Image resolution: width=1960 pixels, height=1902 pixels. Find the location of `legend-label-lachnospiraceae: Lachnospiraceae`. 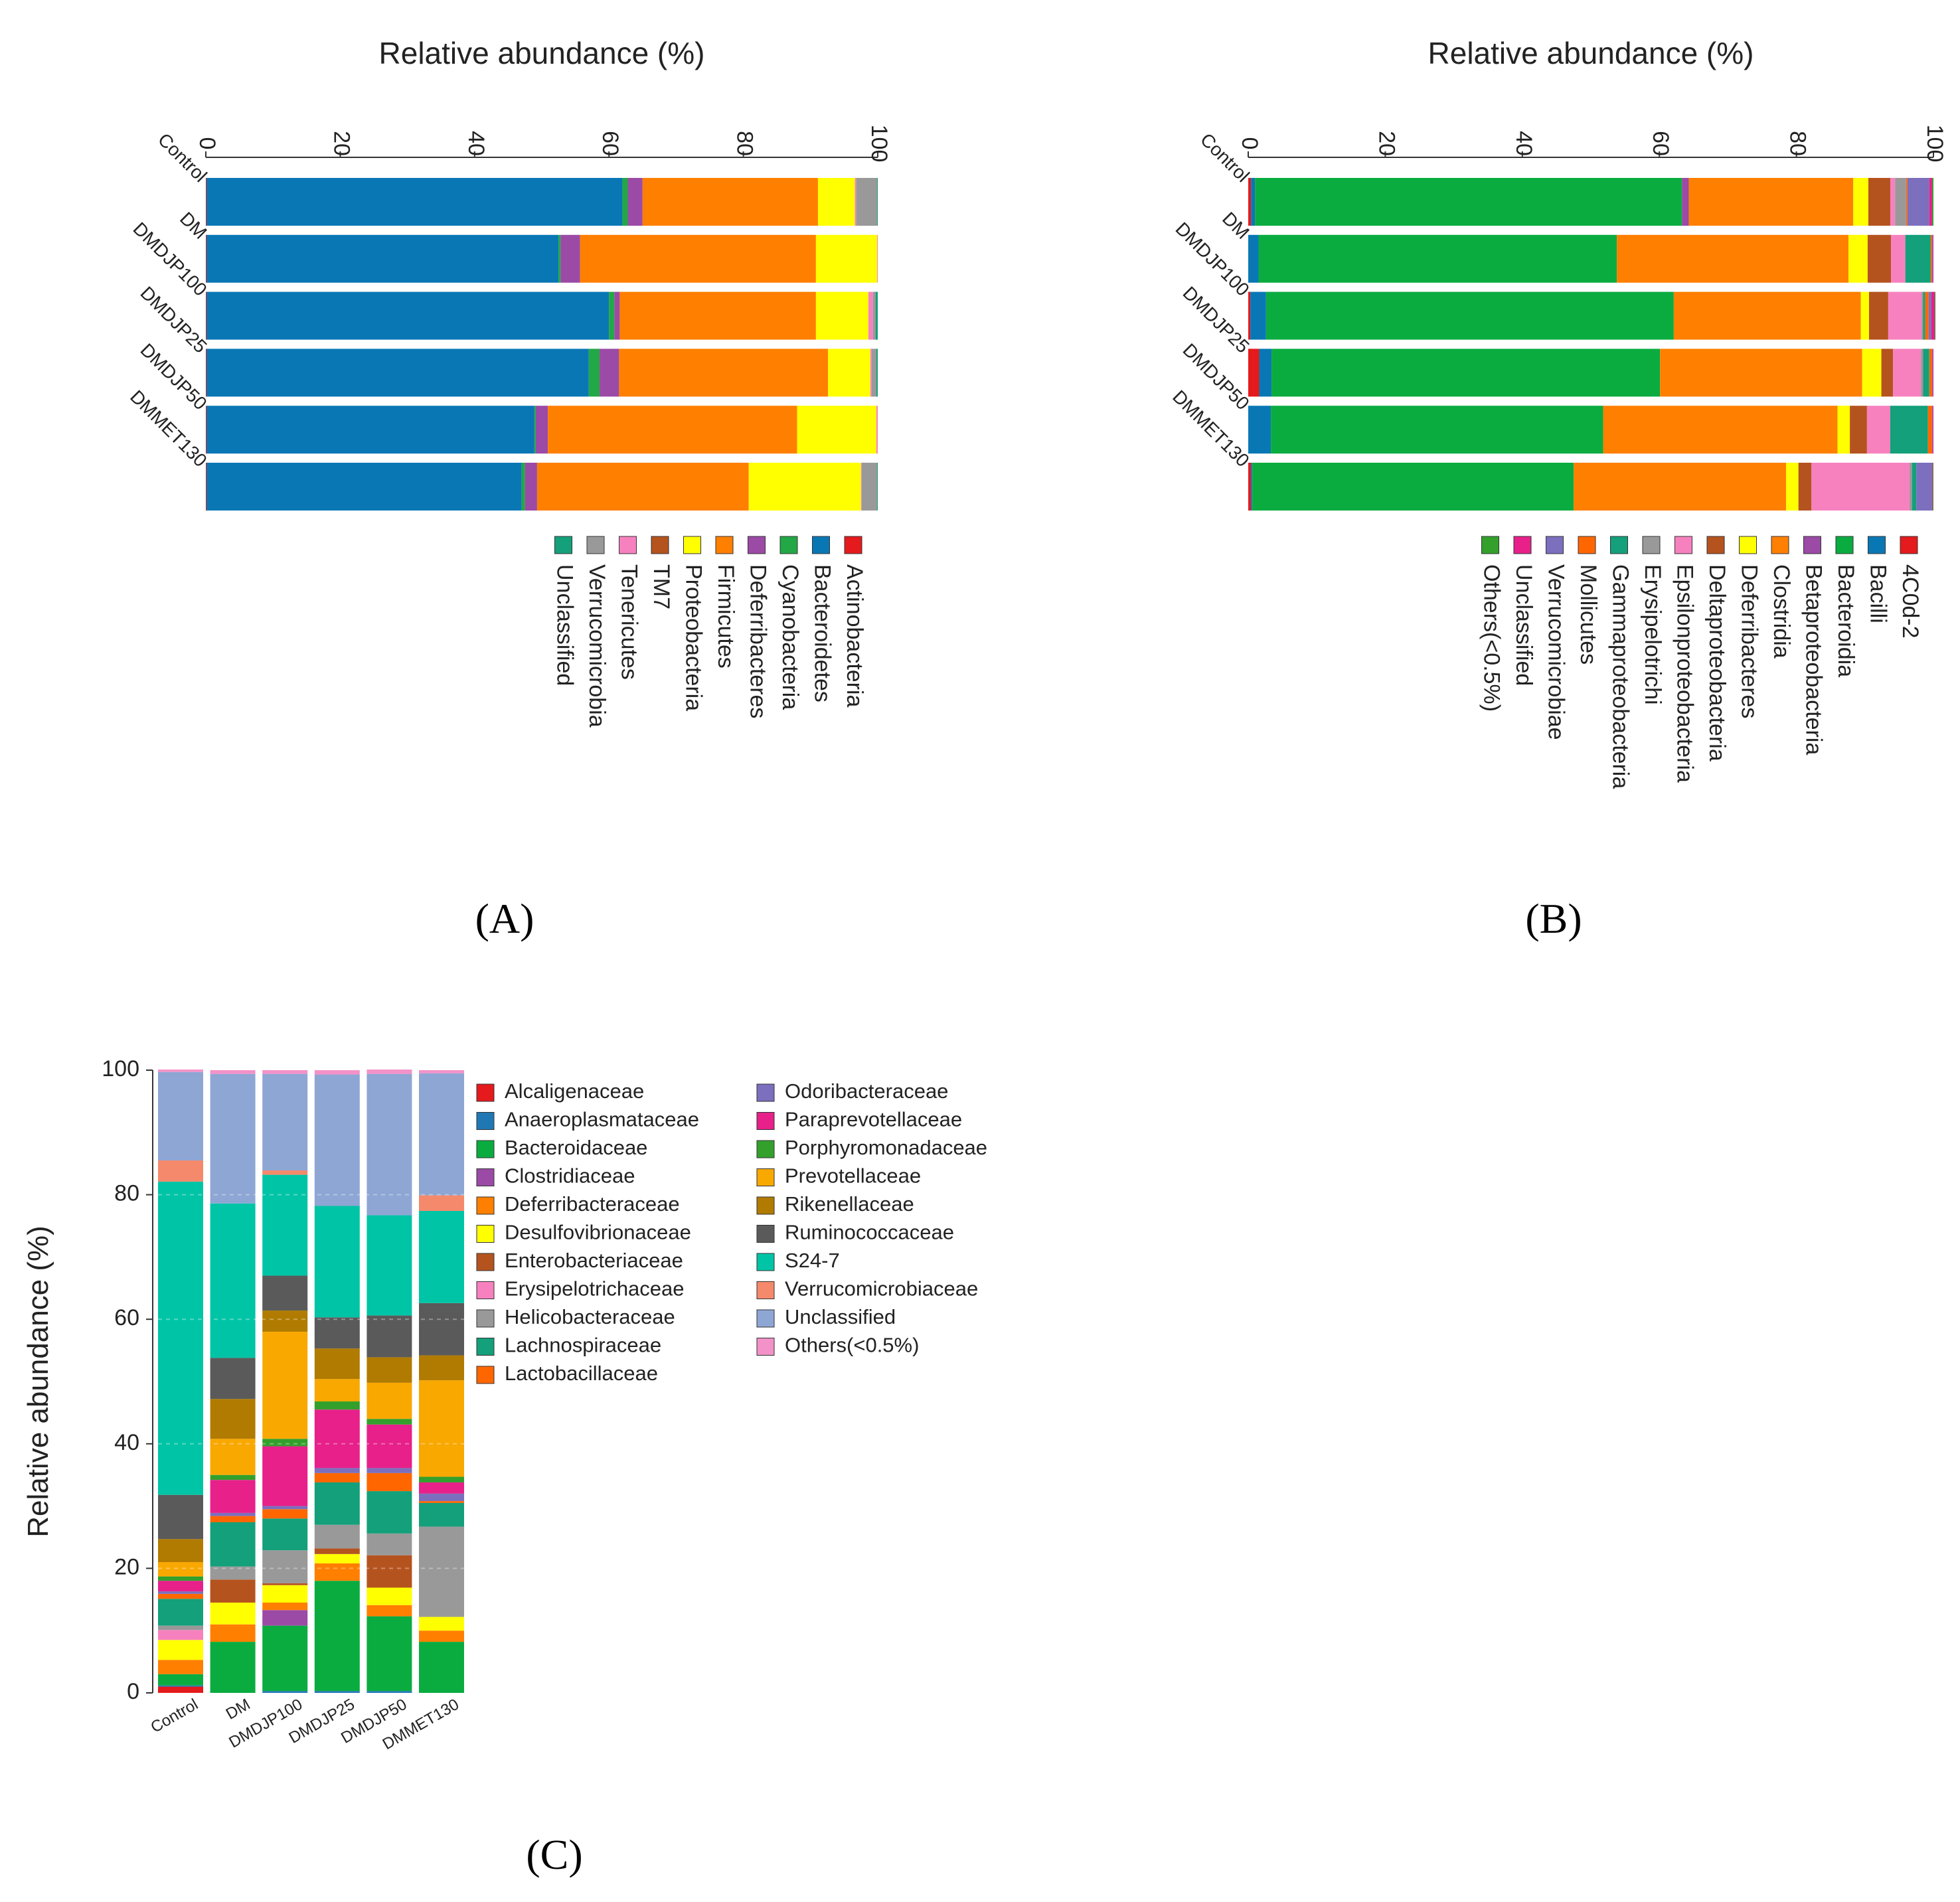

legend-label-lachnospiraceae: Lachnospiraceae is located at coordinates (583, 1345).